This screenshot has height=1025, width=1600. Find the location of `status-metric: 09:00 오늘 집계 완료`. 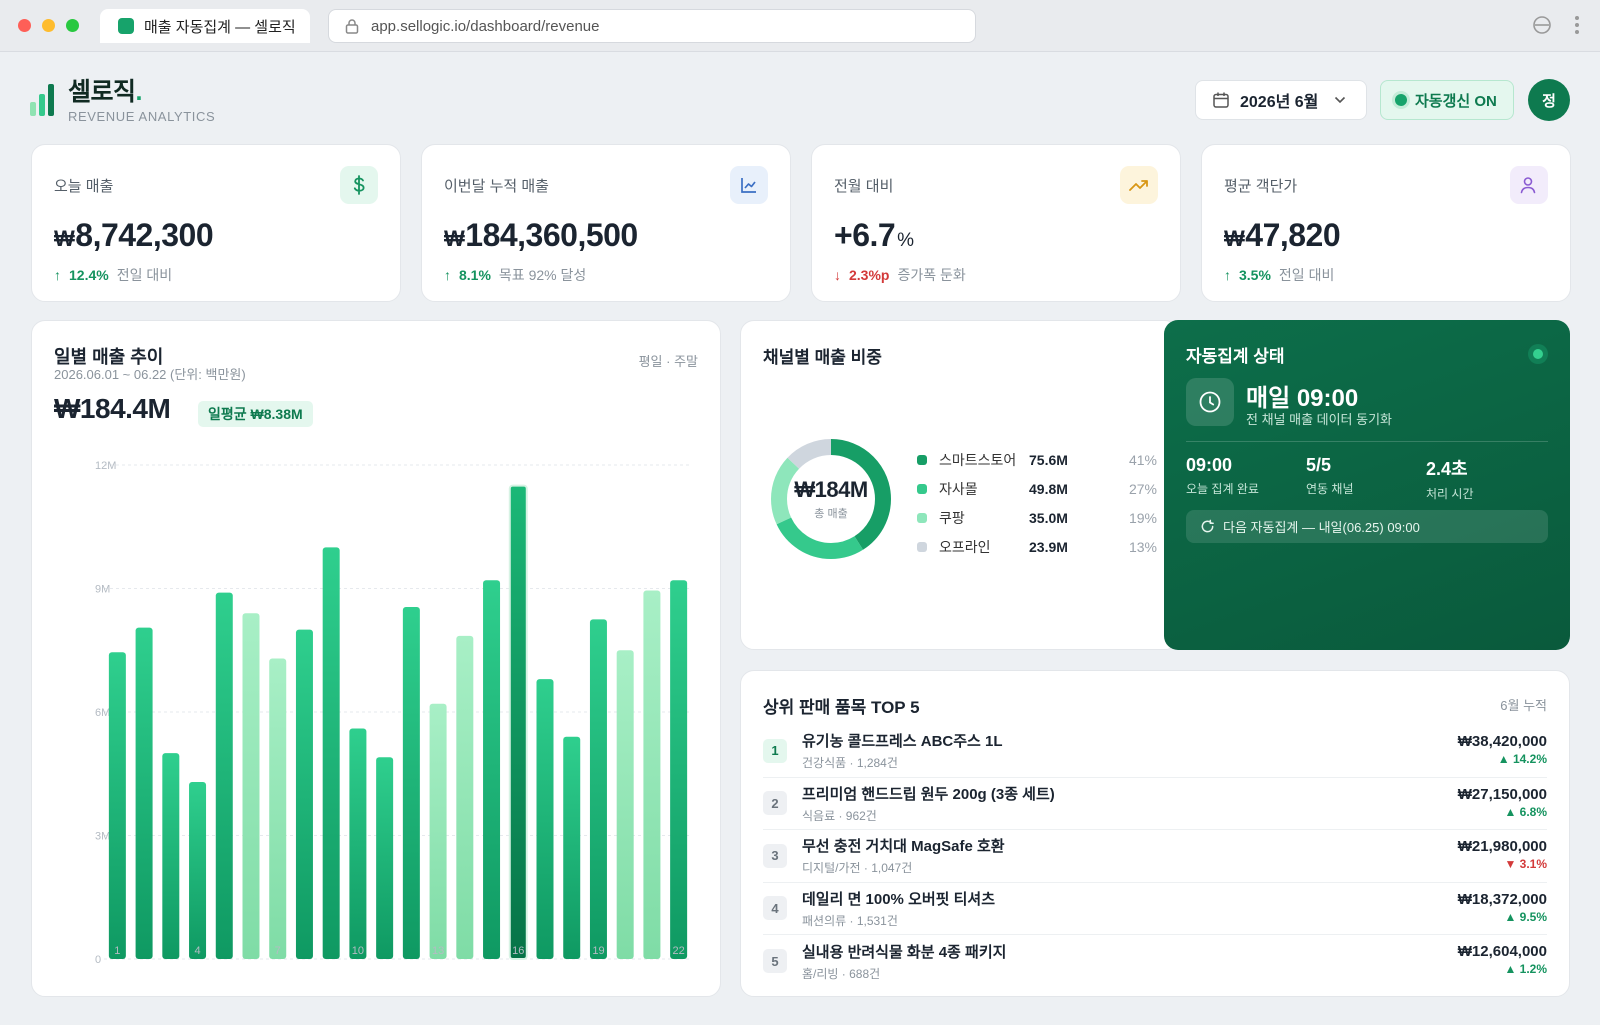

status-metric: 09:00 오늘 집계 완료 is located at coordinates (1222, 476).